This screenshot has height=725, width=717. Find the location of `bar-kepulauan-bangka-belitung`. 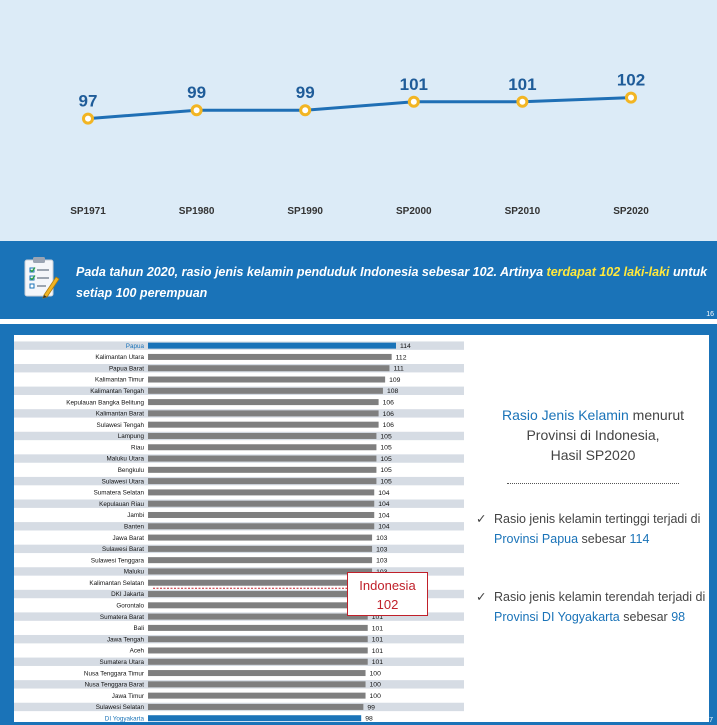

bar-kepulauan-bangka-belitung is located at coordinates (263, 402).